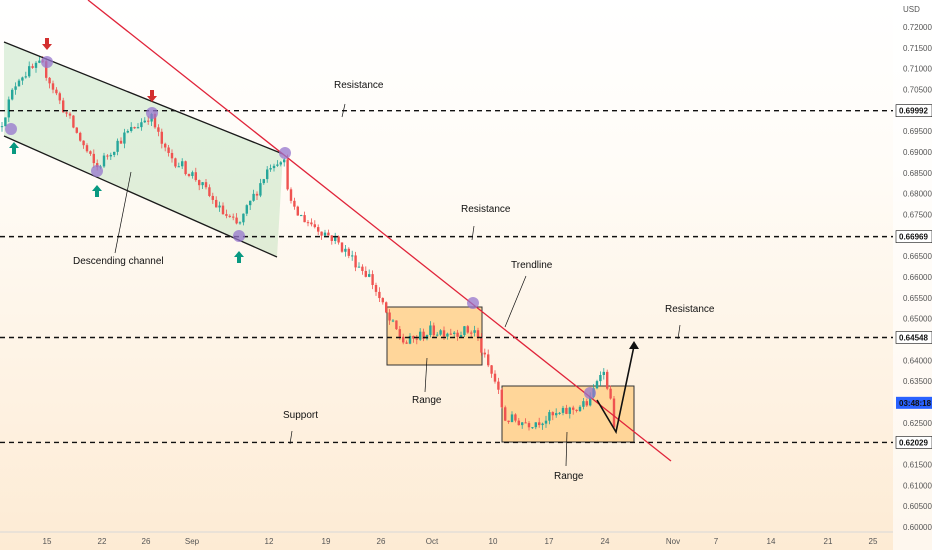 The height and width of the screenshot is (550, 932). What do you see at coordinates (917, 173) in the screenshot?
I see `y-tick-7: 0.68500` at bounding box center [917, 173].